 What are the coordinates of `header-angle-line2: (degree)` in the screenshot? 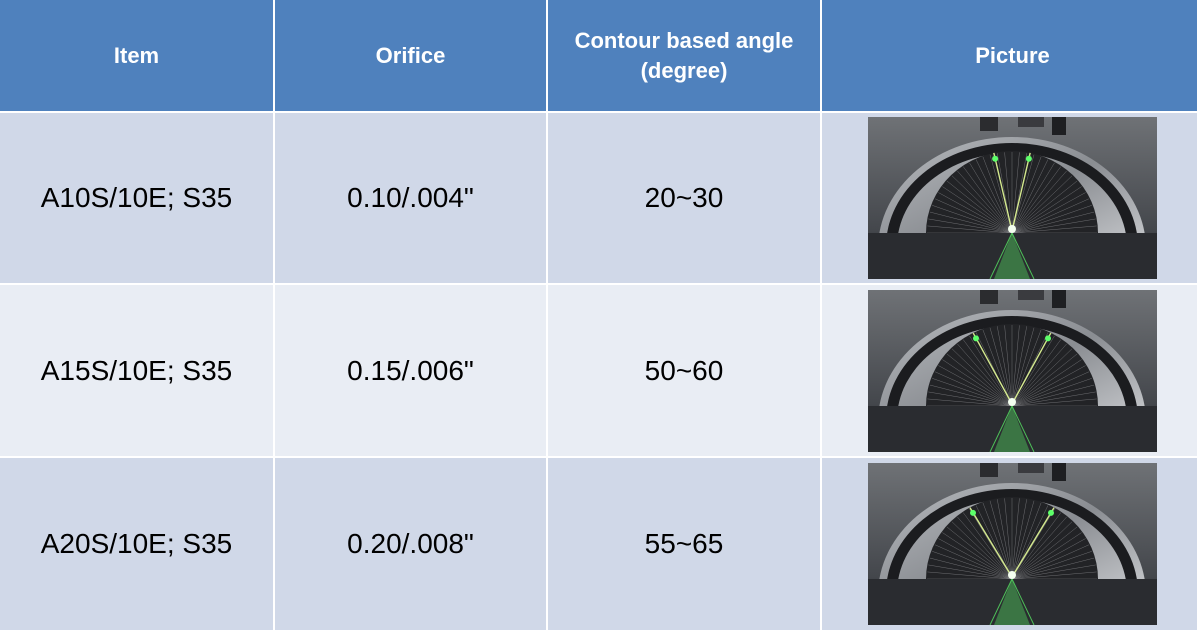 It's located at (684, 70).